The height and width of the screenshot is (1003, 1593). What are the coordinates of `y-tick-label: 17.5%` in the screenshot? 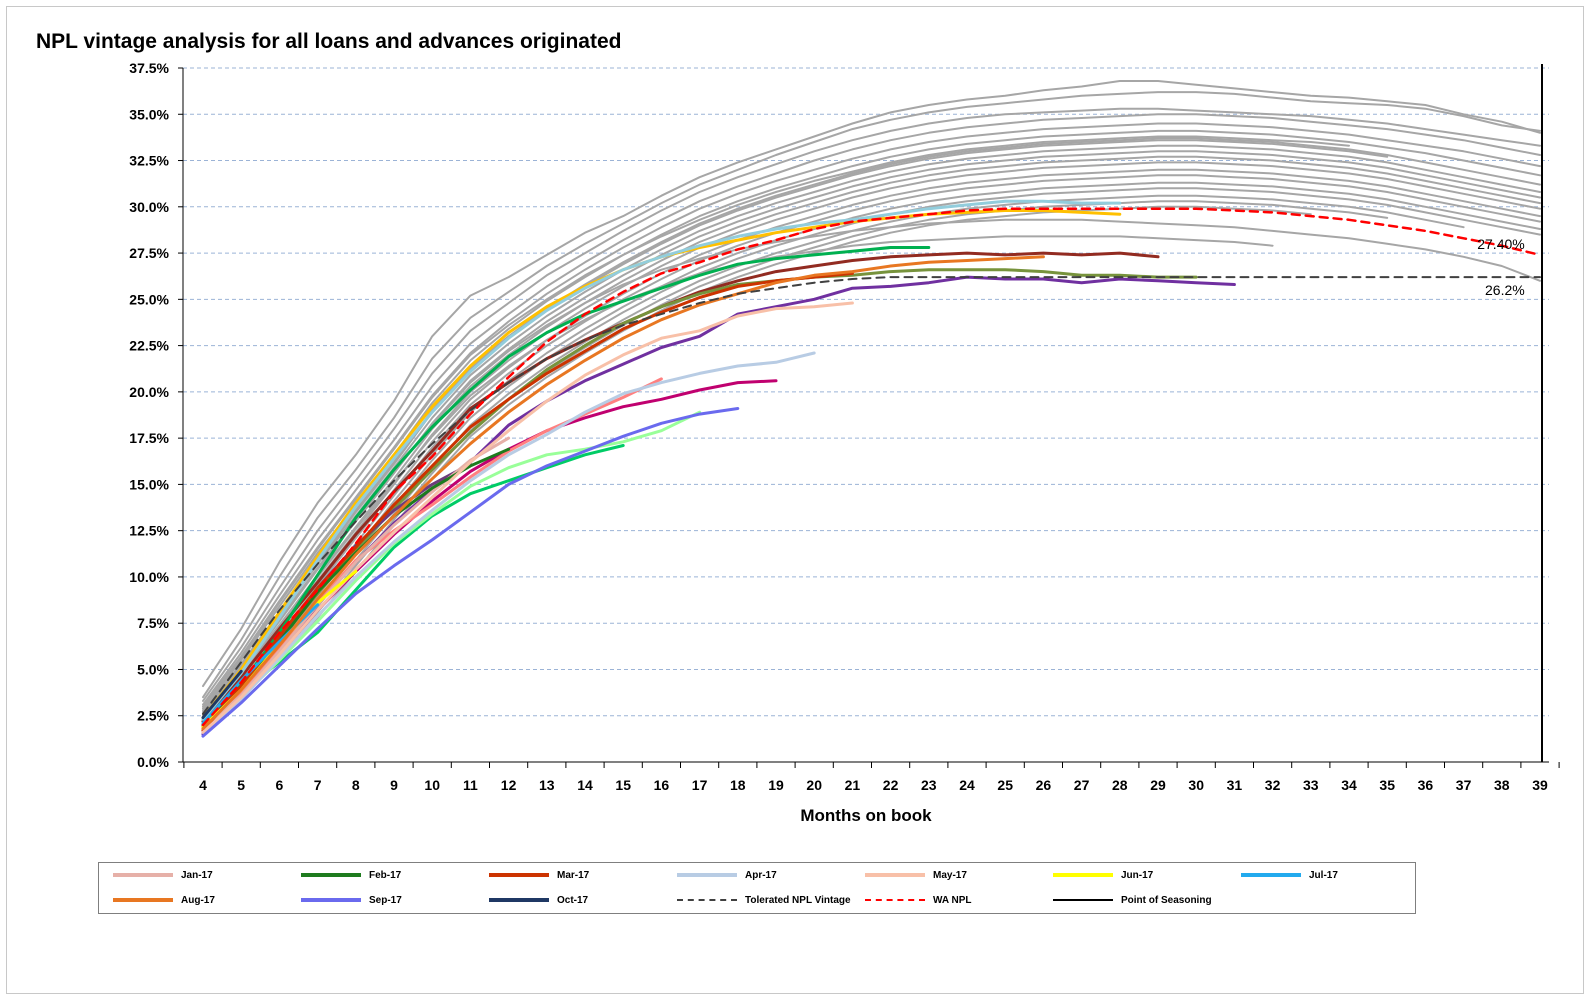 It's located at (149, 438).